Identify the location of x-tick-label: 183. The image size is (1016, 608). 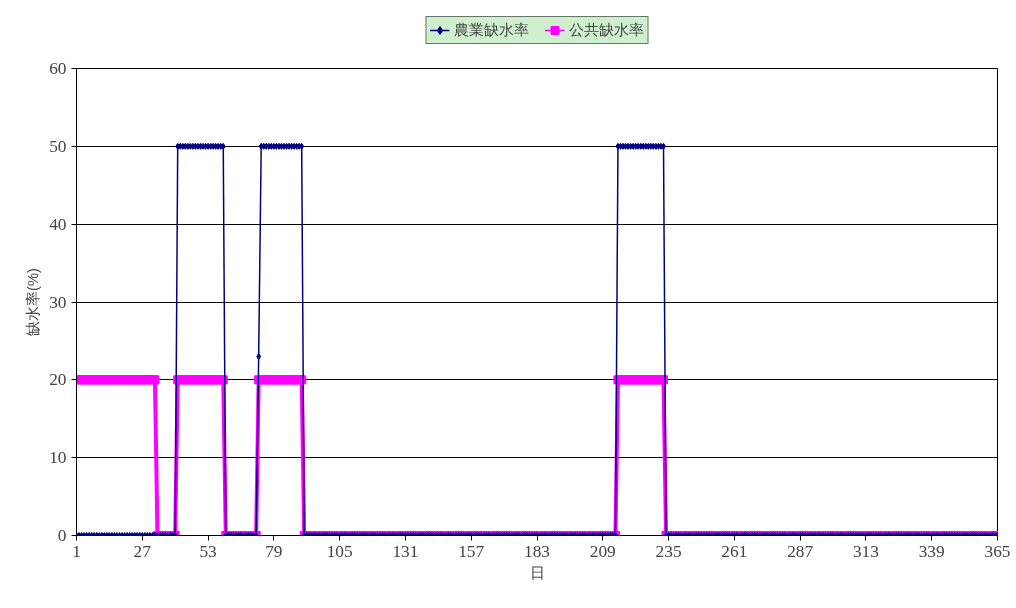
(537, 551).